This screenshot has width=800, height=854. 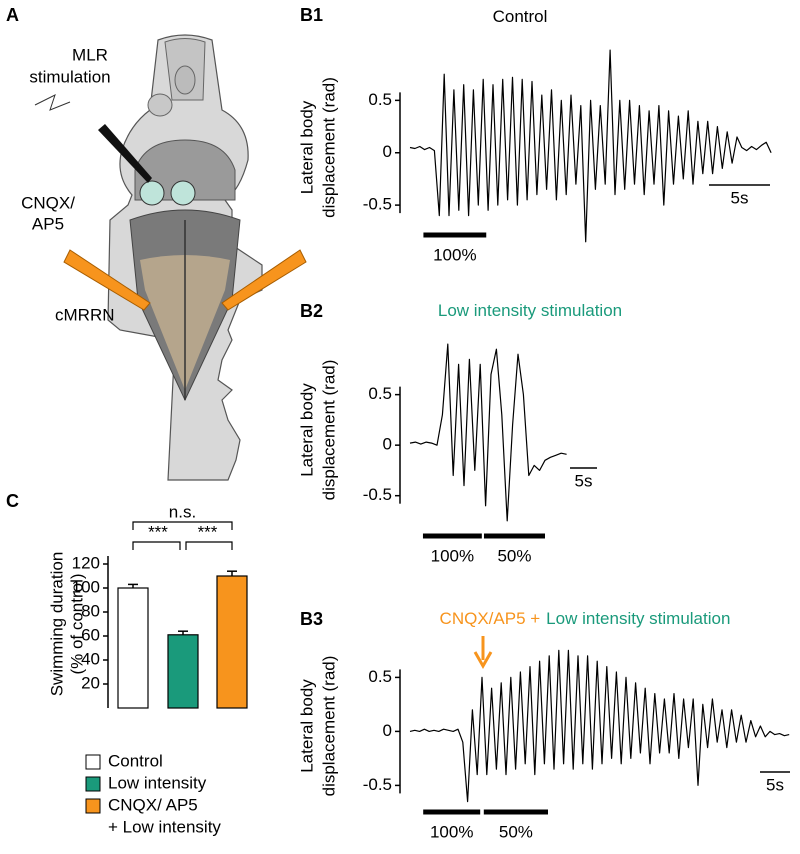 I want to click on panel-label: A, so click(x=12, y=15).